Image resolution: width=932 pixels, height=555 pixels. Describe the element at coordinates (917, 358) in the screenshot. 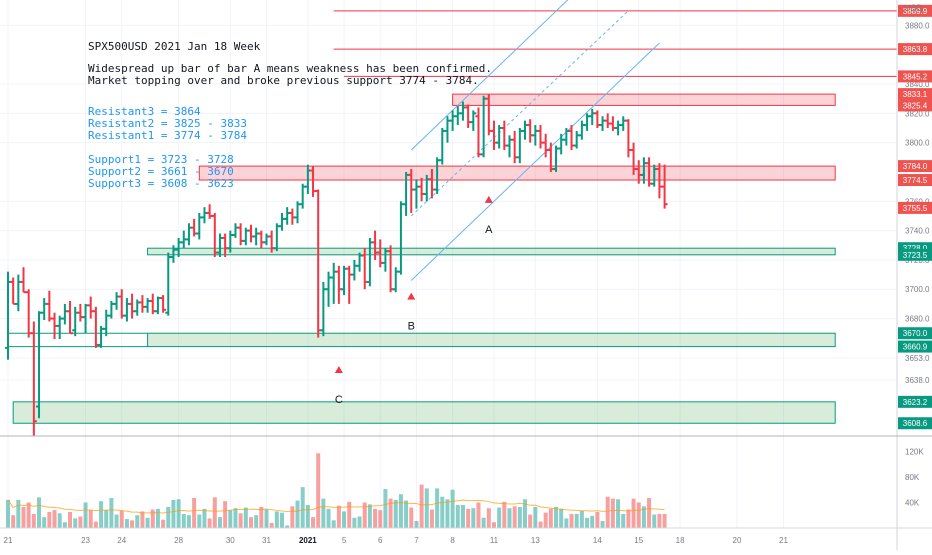

I see `price-tick-9: 3653.0` at that location.